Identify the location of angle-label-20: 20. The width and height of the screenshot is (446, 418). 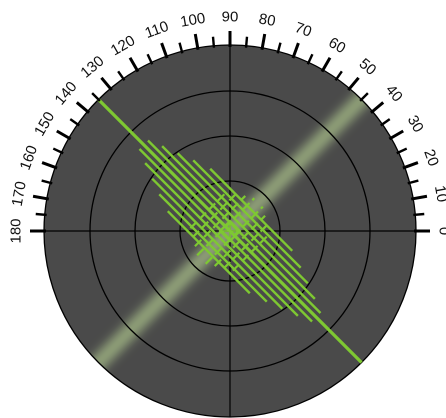
(431, 157).